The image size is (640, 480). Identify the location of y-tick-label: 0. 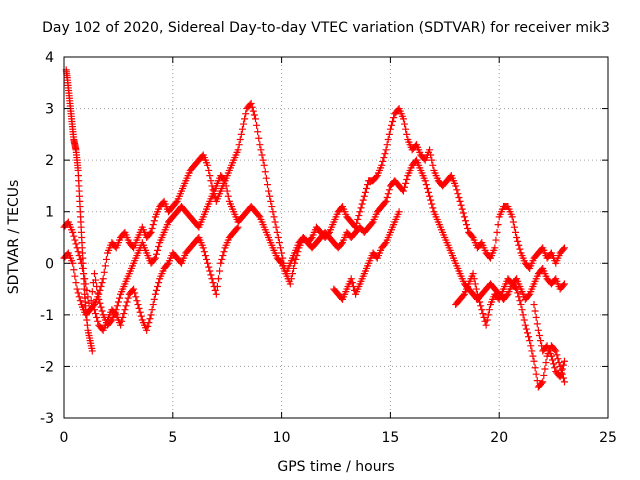
(49, 264).